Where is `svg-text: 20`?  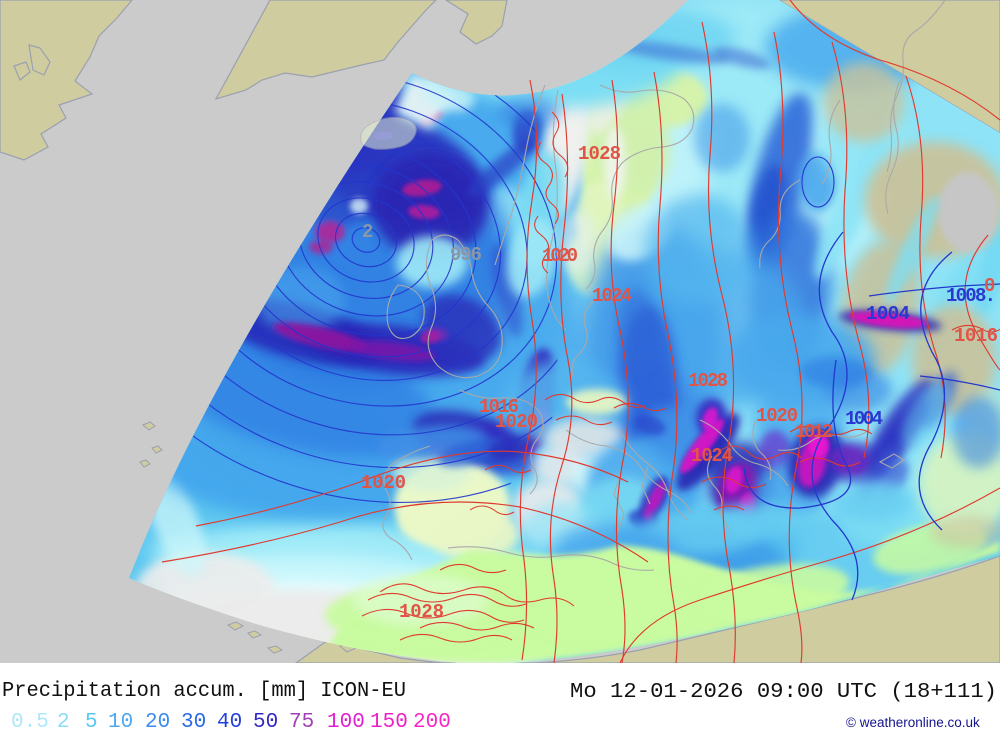
svg-text: 20 is located at coordinates (157, 722).